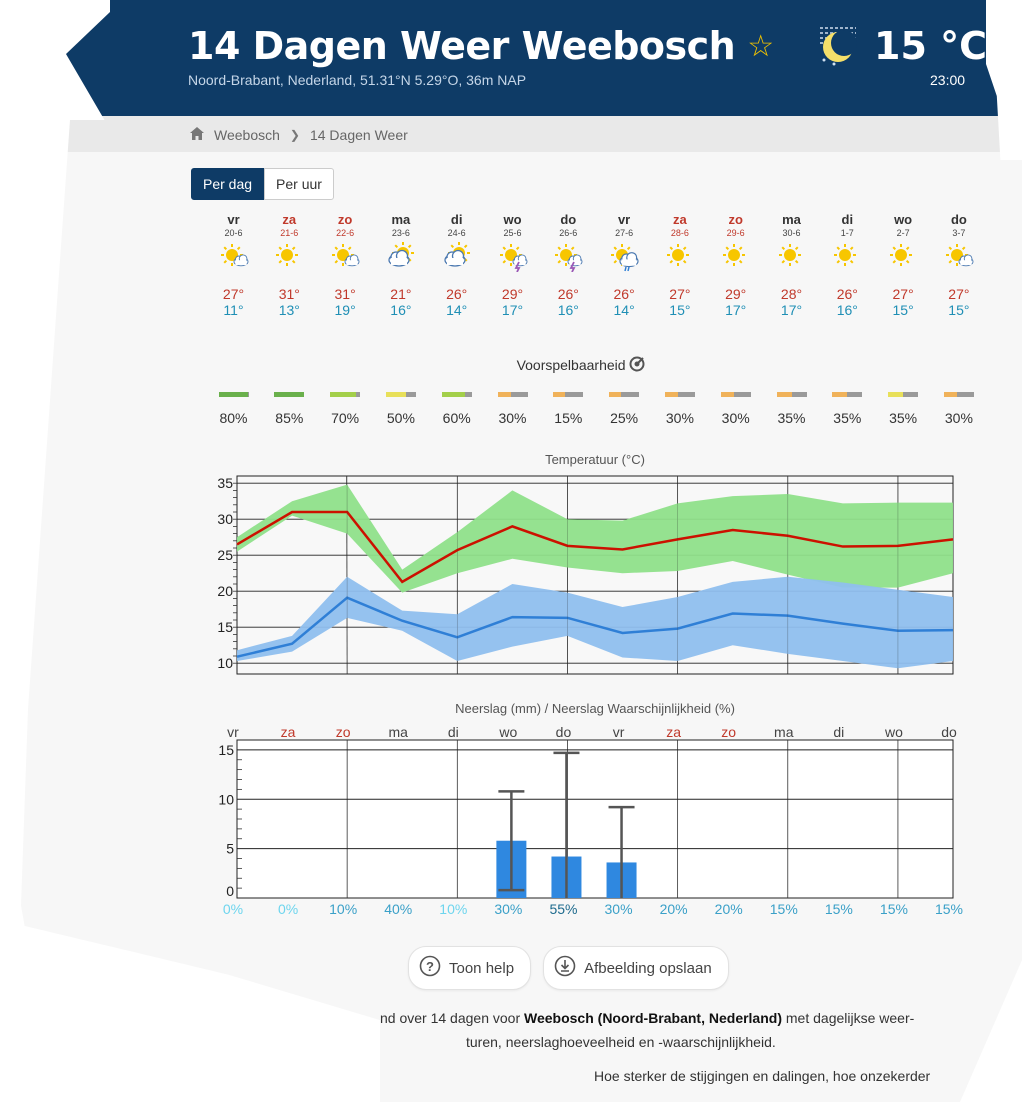 Image resolution: width=1022 pixels, height=1102 pixels. Describe the element at coordinates (847, 233) in the screenshot. I see `day-date: 1-7` at that location.